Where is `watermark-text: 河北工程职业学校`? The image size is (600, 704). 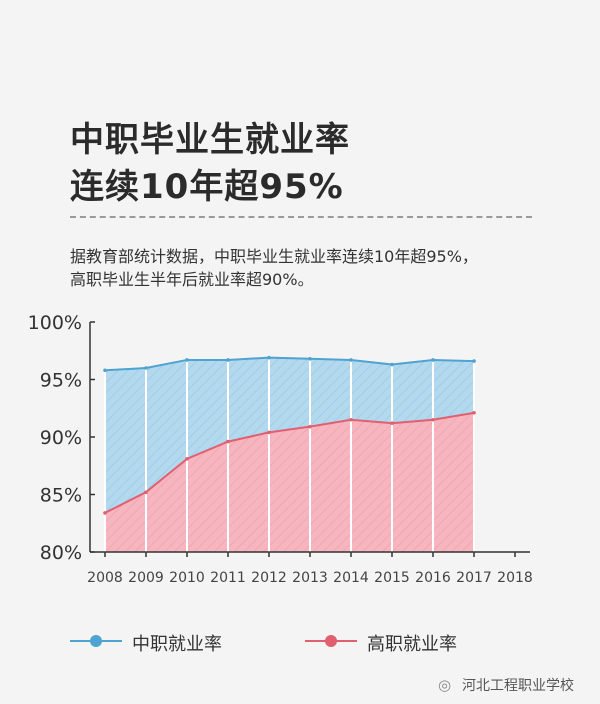
watermark-text: 河北工程职业学校 is located at coordinates (518, 686).